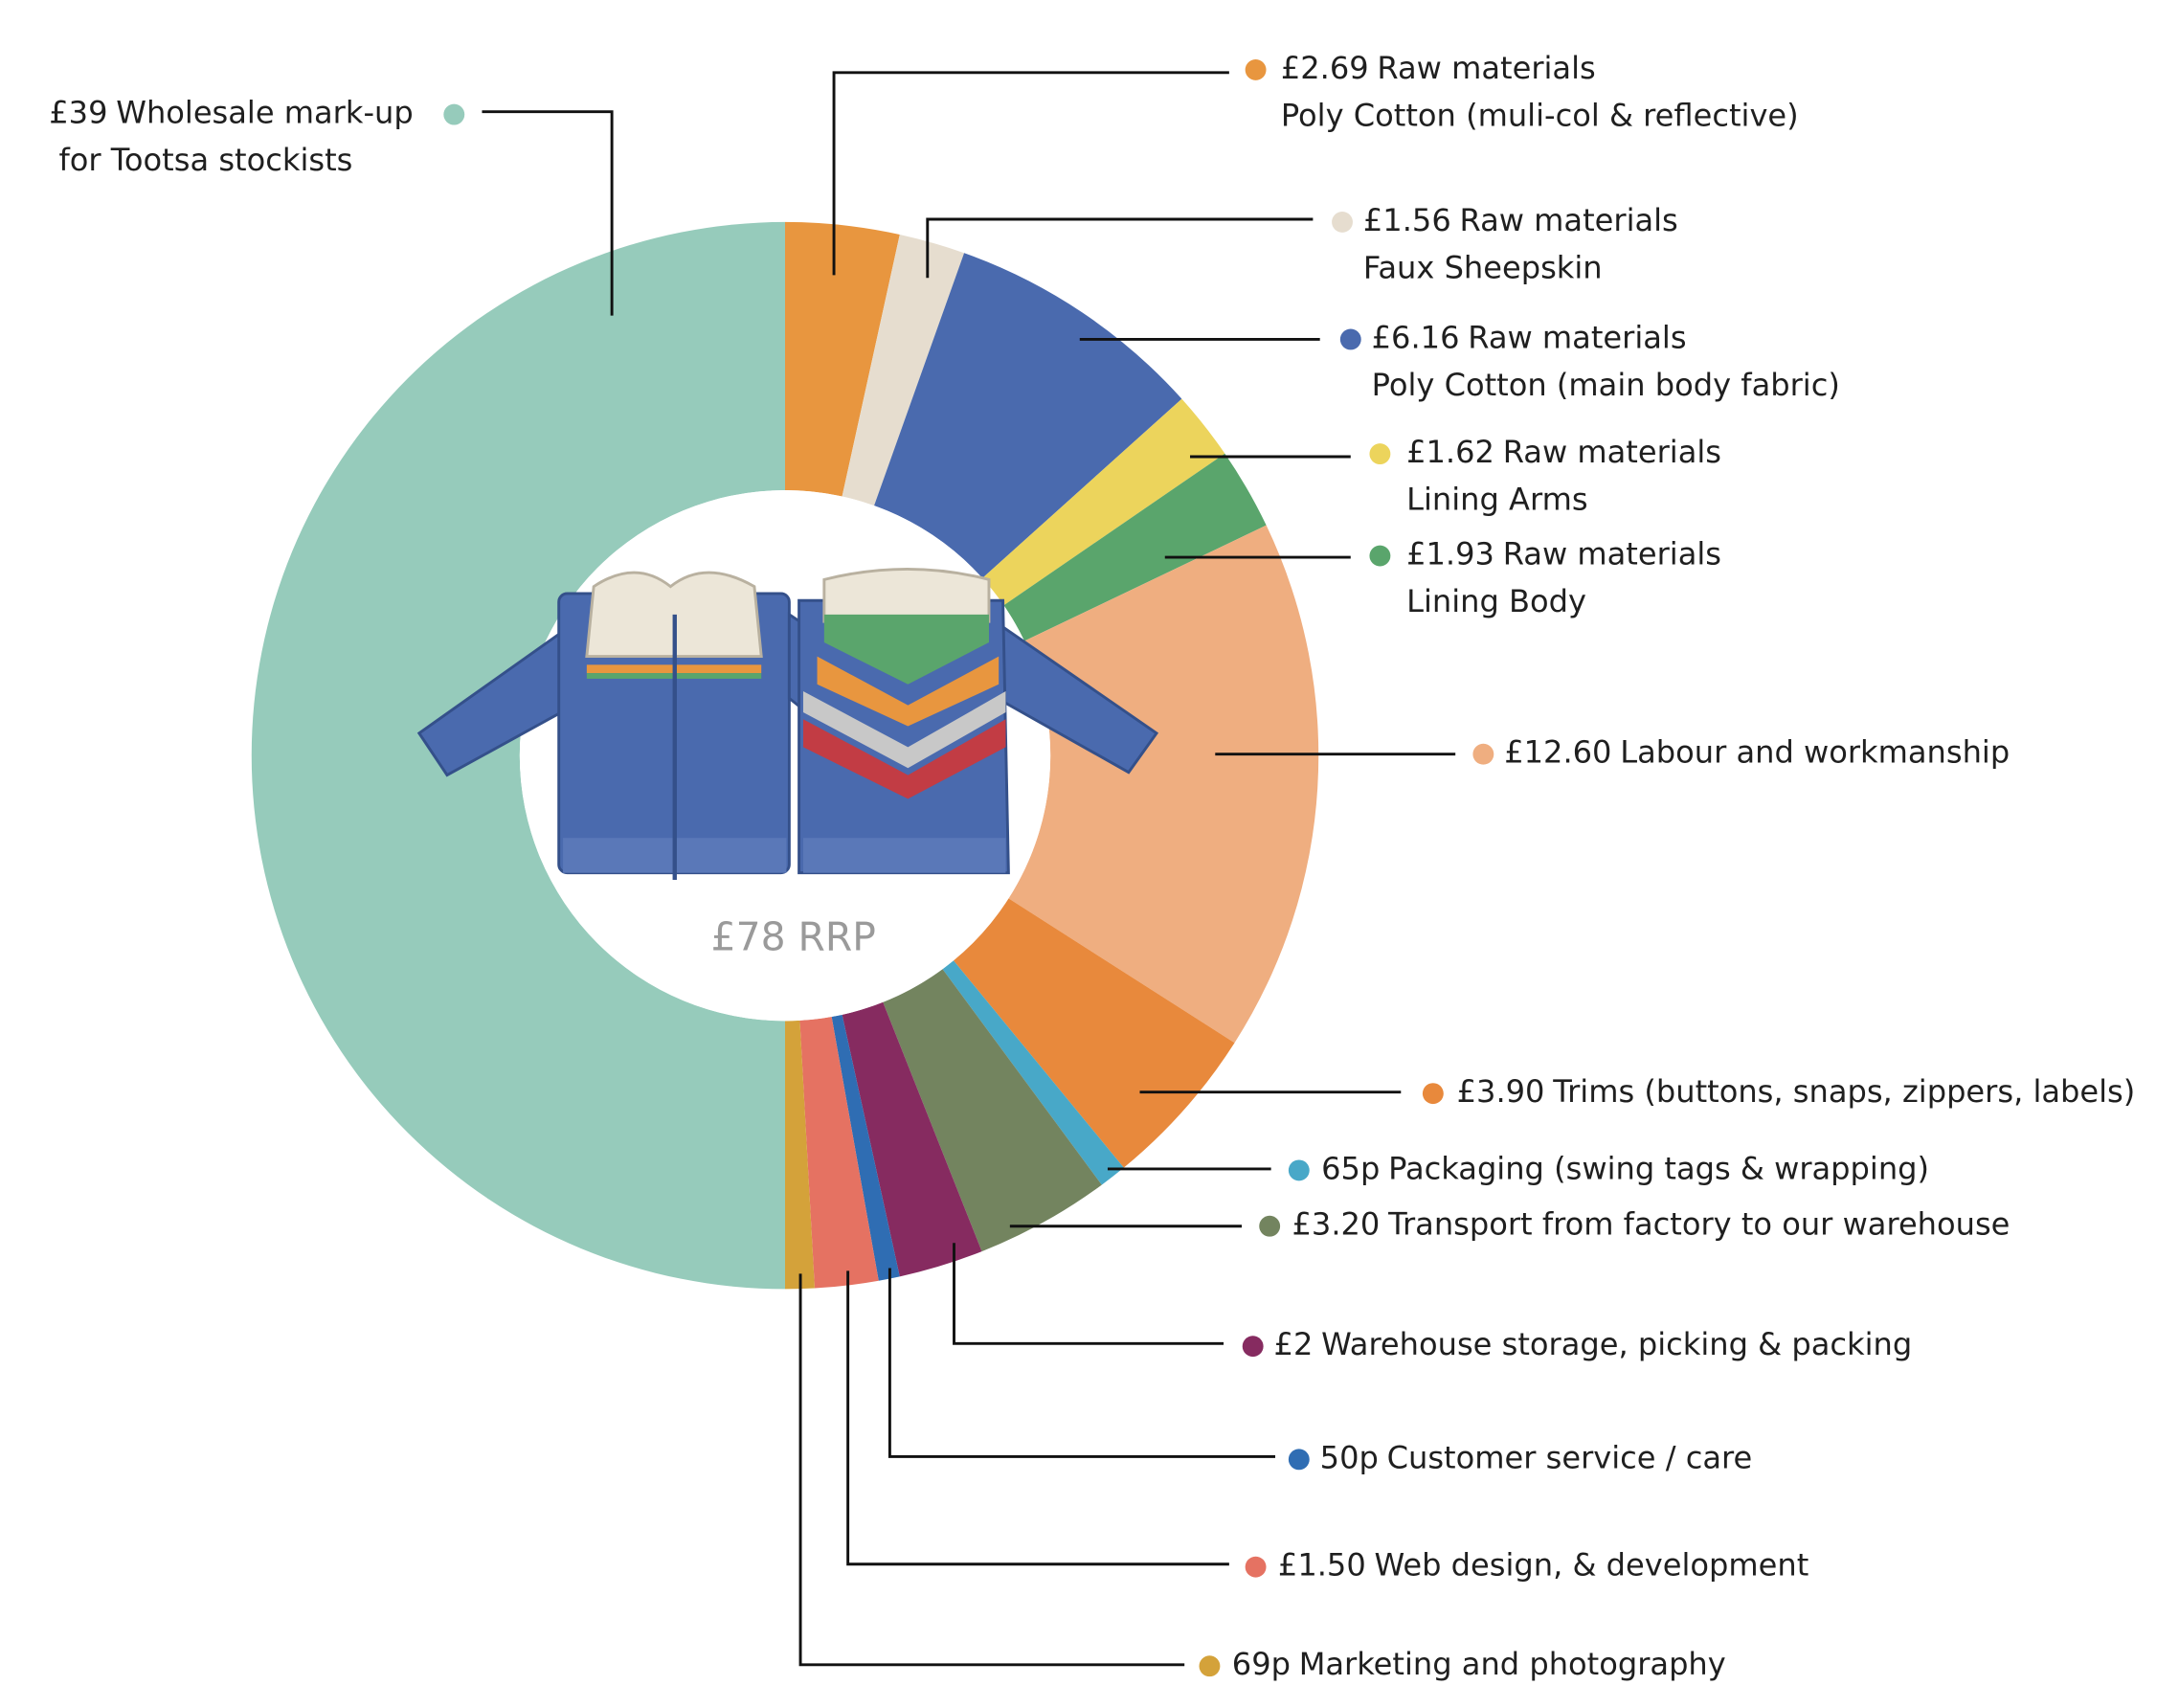  I want to click on value-label: 50p, so click(1349, 1457).